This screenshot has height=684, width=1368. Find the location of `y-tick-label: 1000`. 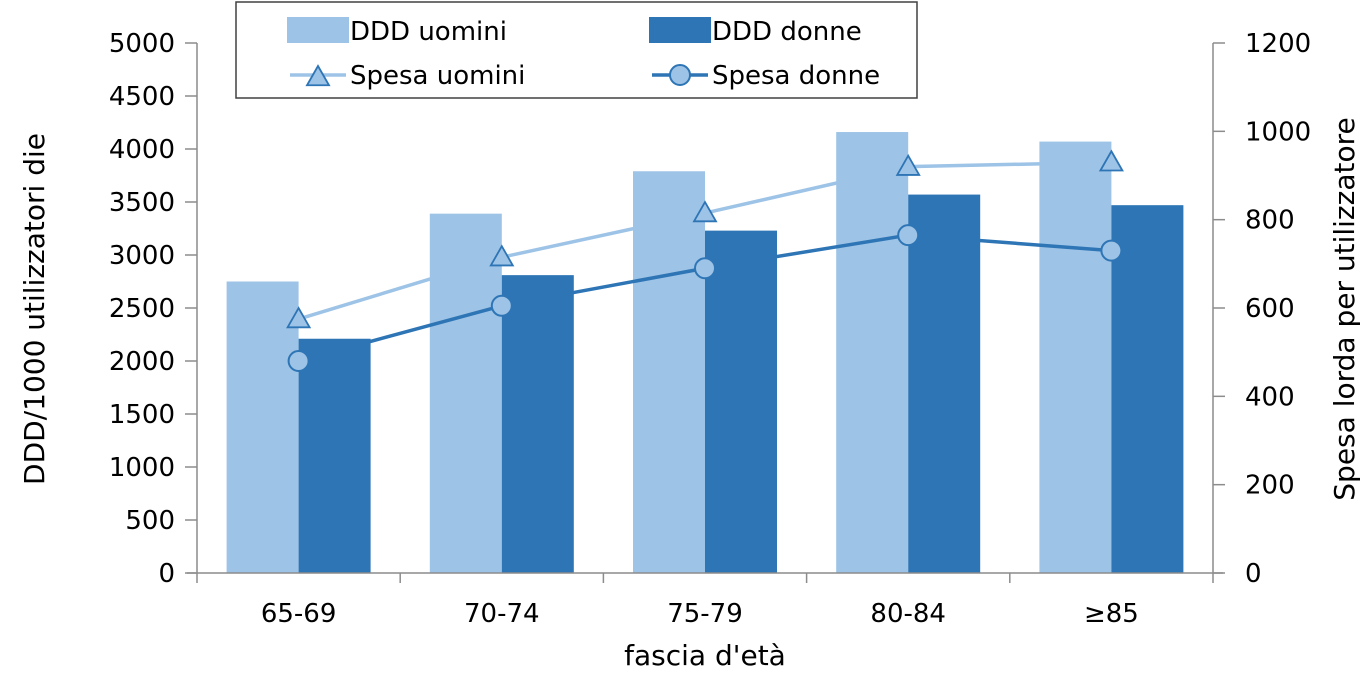

y-tick-label: 1000 is located at coordinates (142, 468).